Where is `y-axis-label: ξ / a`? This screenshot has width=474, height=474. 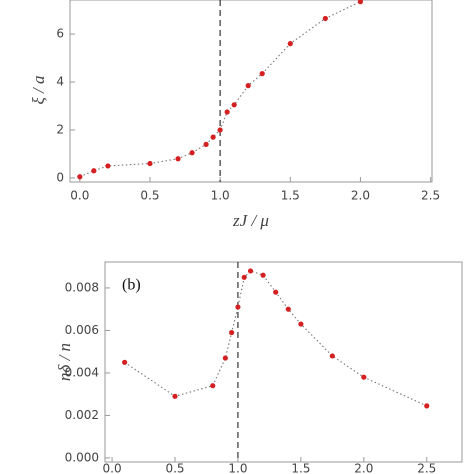
y-axis-label: ξ / a is located at coordinates (38, 89).